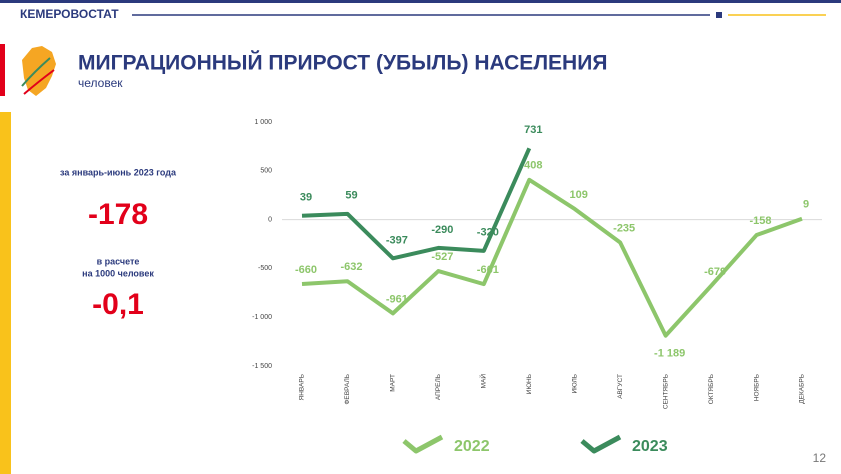 Image resolution: width=841 pixels, height=474 pixels. I want to click on data-label: -961, so click(397, 299).